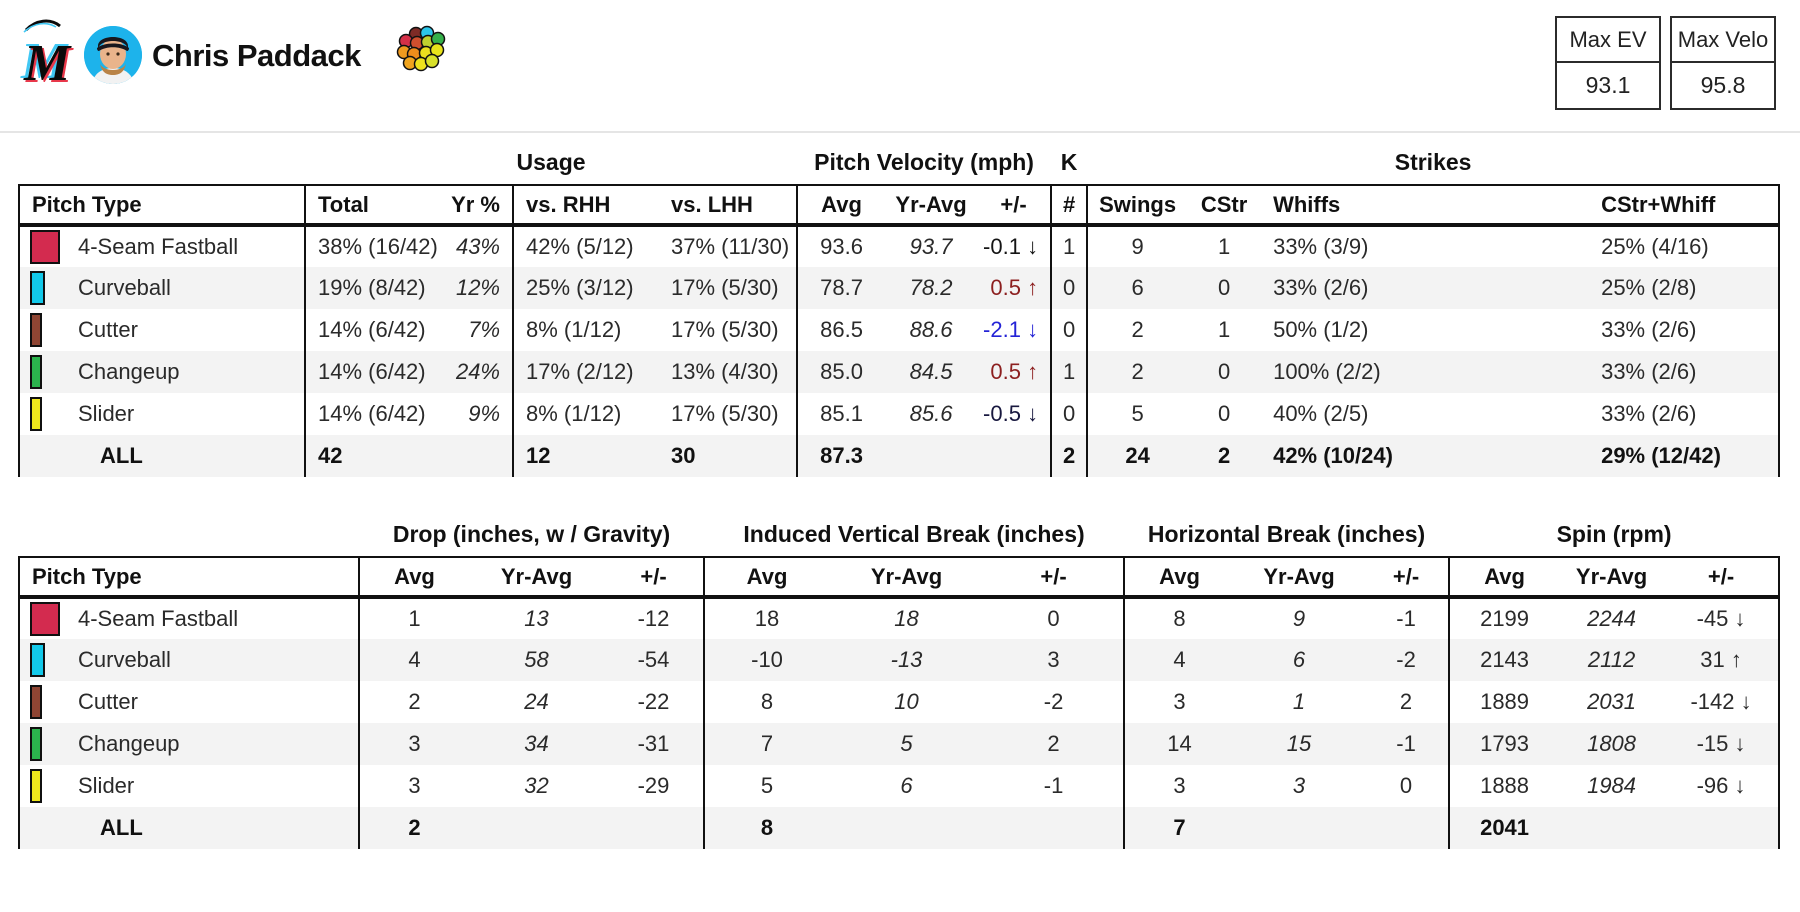 This screenshot has height=912, width=1800. What do you see at coordinates (899, 828) in the screenshot?
I see `movement-row-all: ALL 2 8 7 2041` at bounding box center [899, 828].